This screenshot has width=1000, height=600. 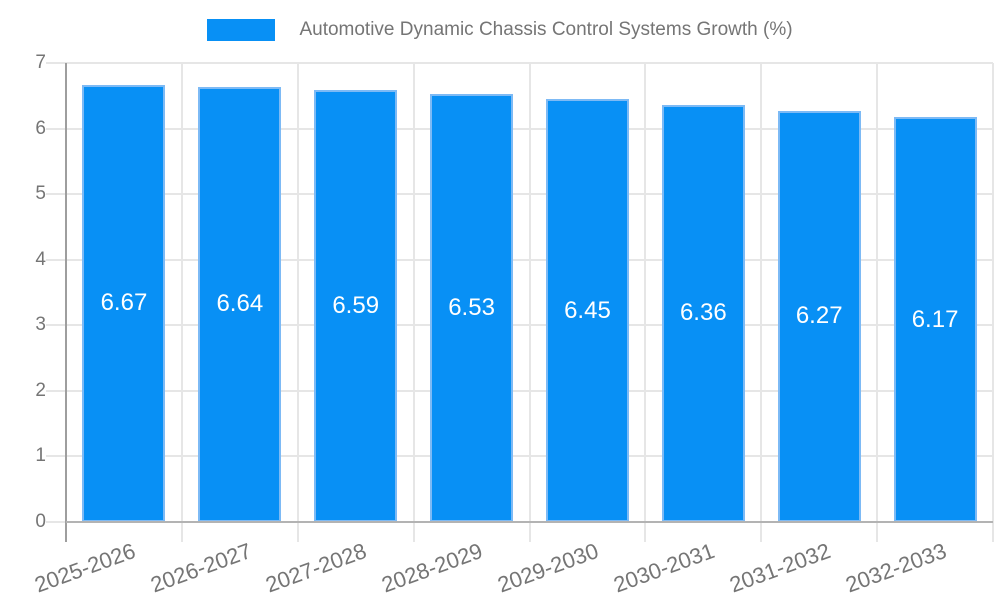 I want to click on y-tick-label: 2, so click(x=40, y=390).